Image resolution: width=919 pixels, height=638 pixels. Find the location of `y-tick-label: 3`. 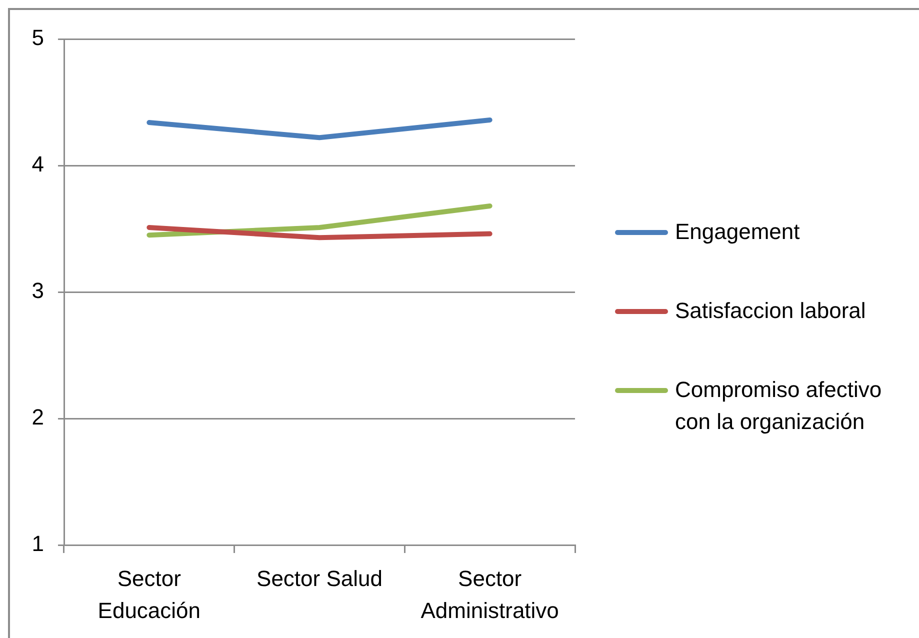

y-tick-label: 3 is located at coordinates (38, 291).